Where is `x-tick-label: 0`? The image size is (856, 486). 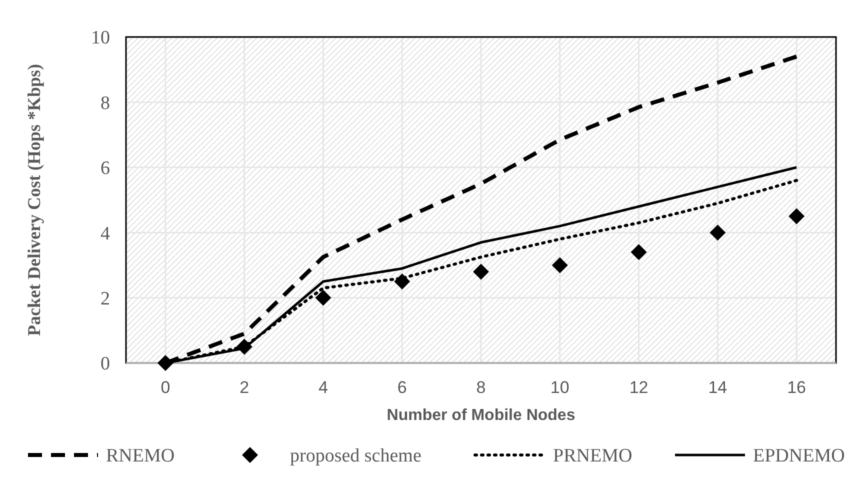
x-tick-label: 0 is located at coordinates (165, 387).